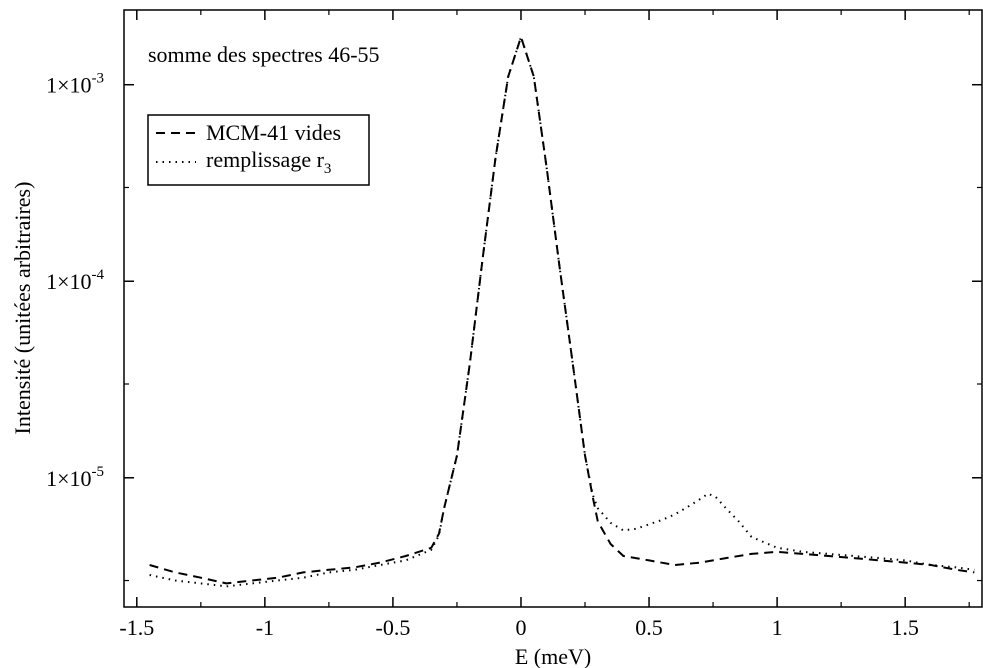  Describe the element at coordinates (98, 472) in the screenshot. I see `y-tick-label-exponent: -5` at that location.